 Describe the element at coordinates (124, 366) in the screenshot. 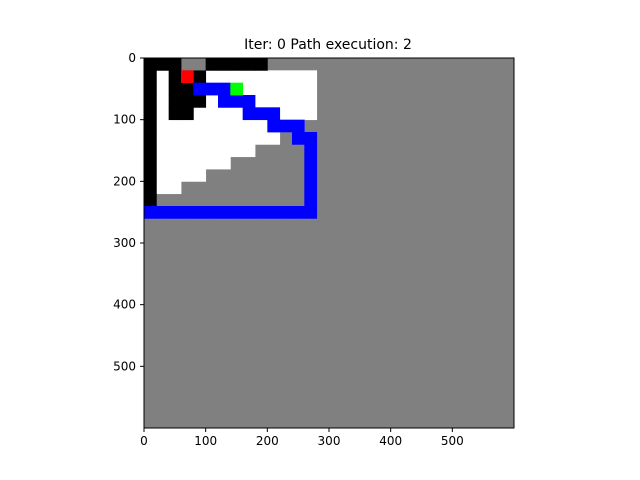

I see `y-tick-label: 500` at that location.